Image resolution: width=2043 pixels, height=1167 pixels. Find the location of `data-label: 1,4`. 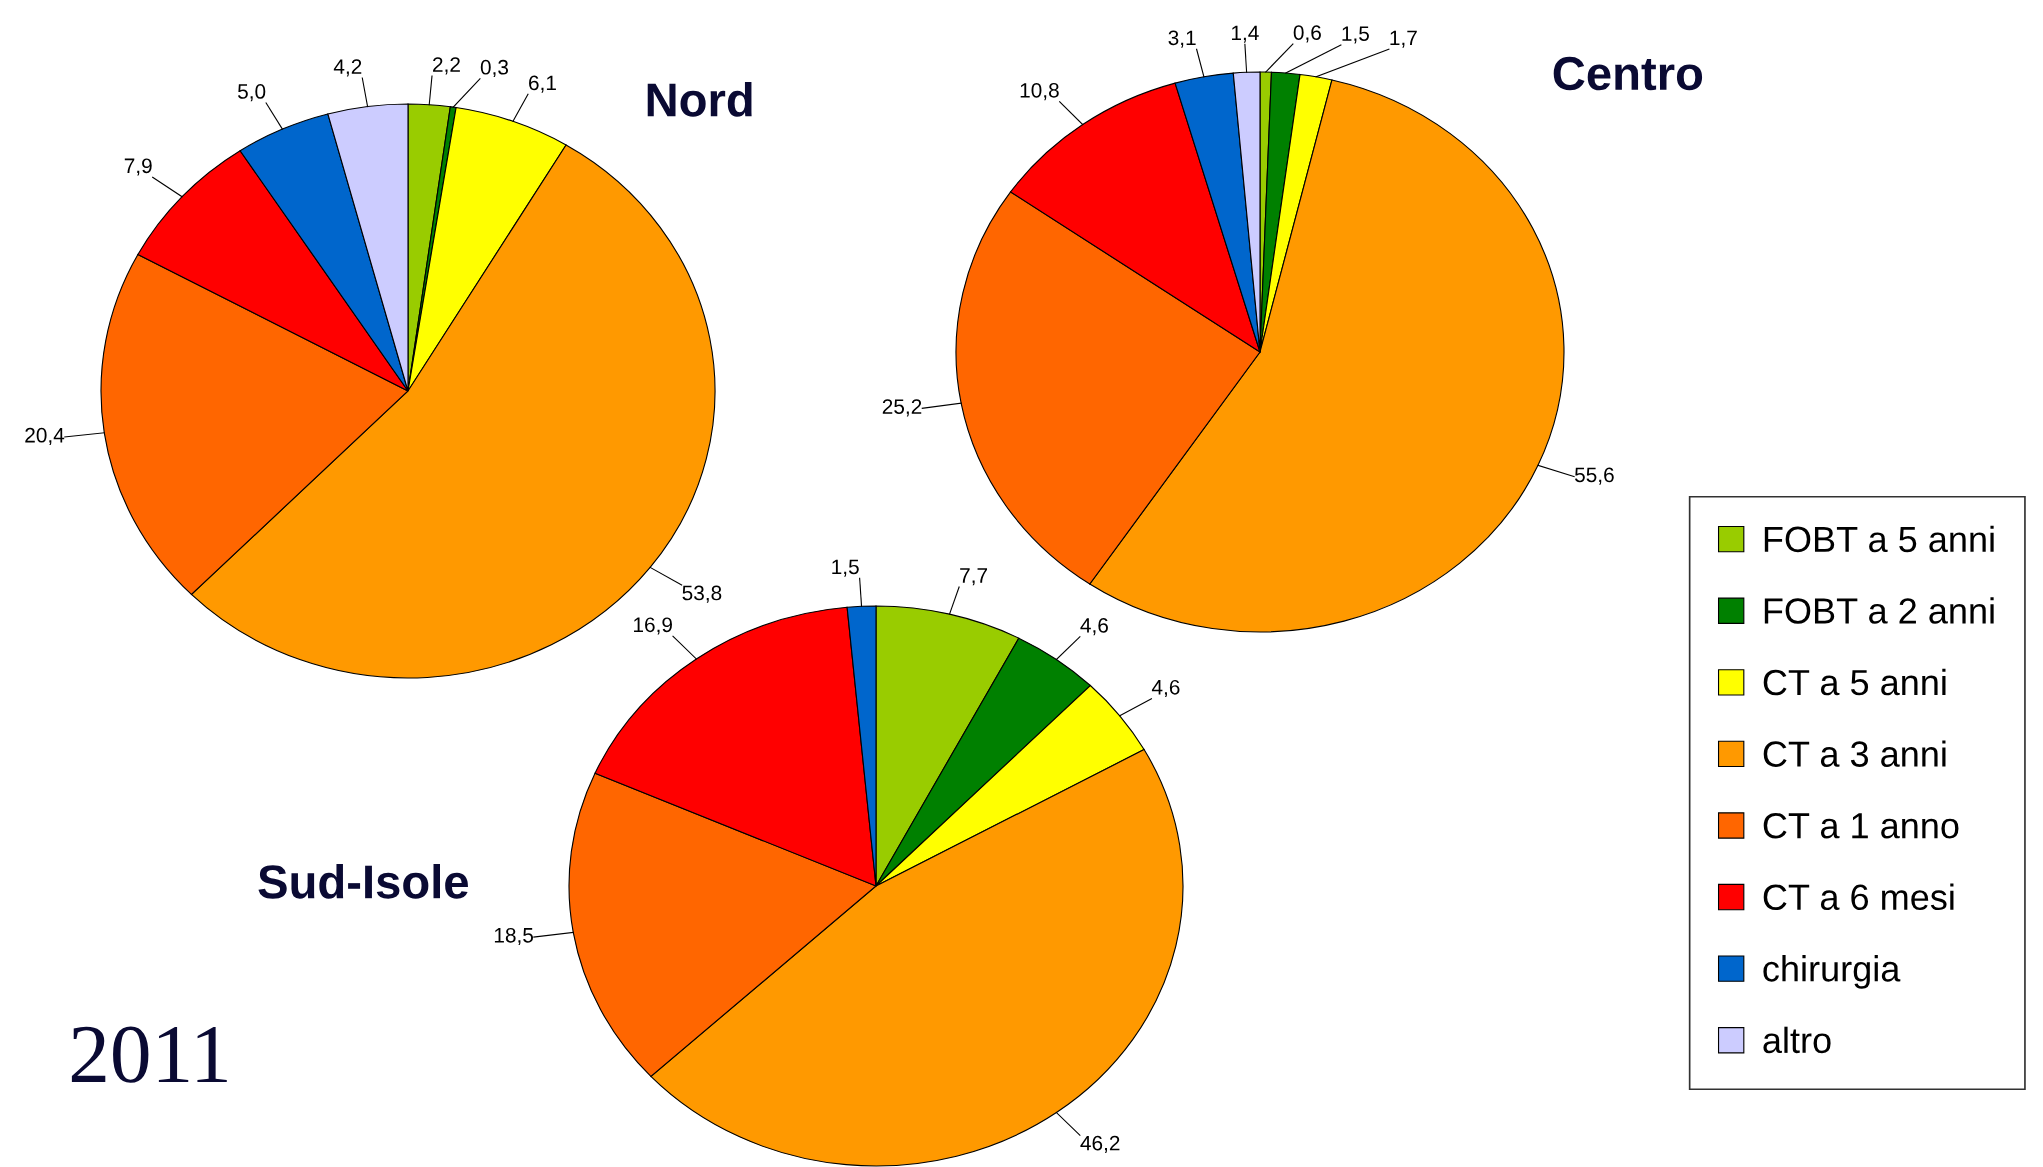

data-label: 1,4 is located at coordinates (1245, 34).